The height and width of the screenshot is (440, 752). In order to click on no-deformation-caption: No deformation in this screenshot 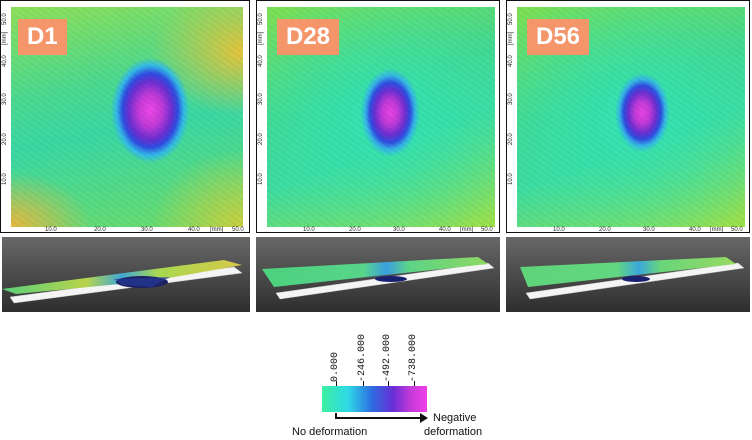, I will do `click(330, 432)`.